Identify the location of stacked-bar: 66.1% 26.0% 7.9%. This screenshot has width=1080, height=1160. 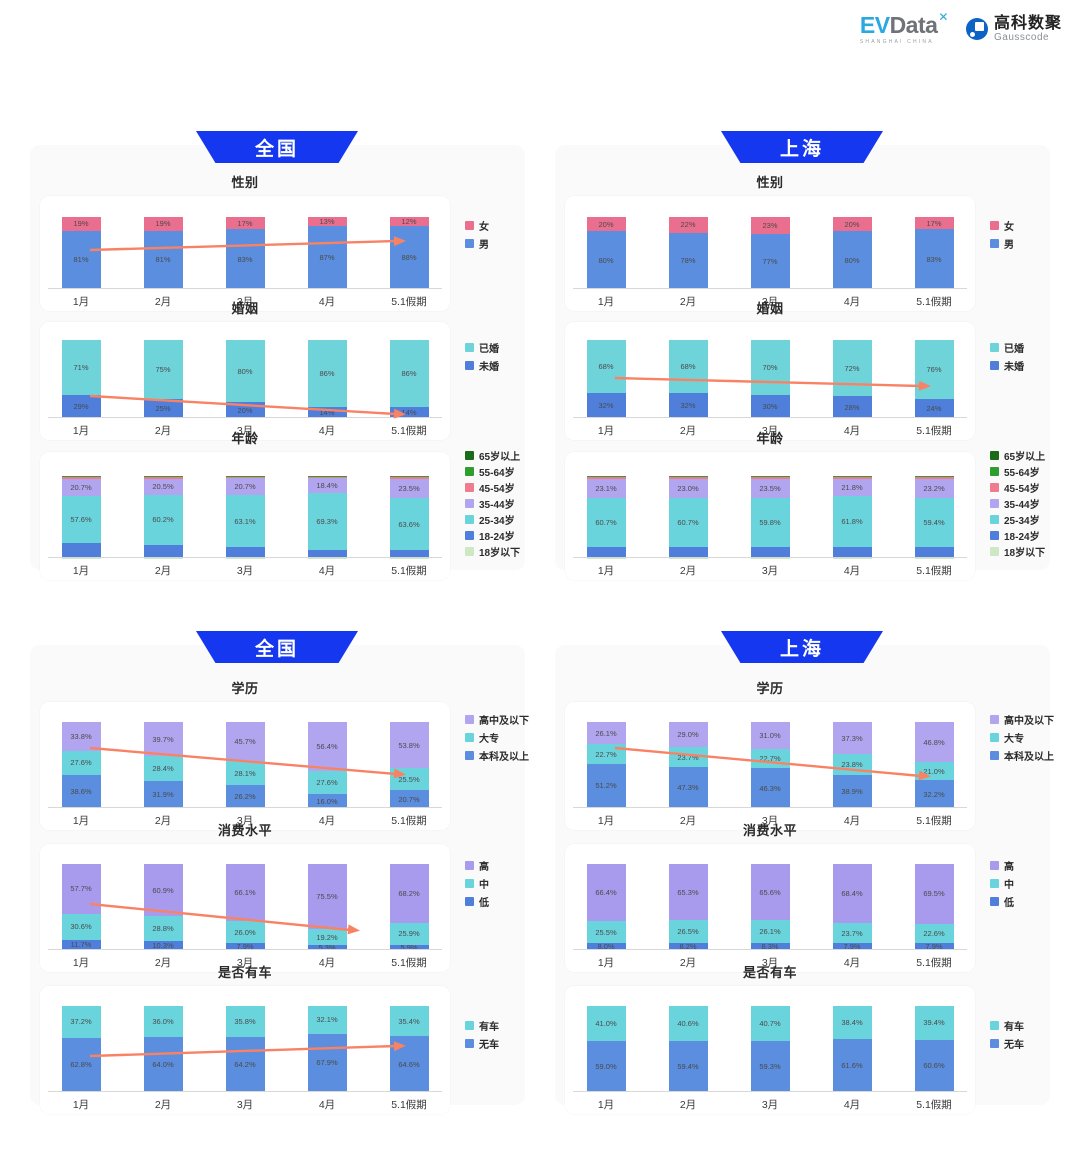
(245, 907).